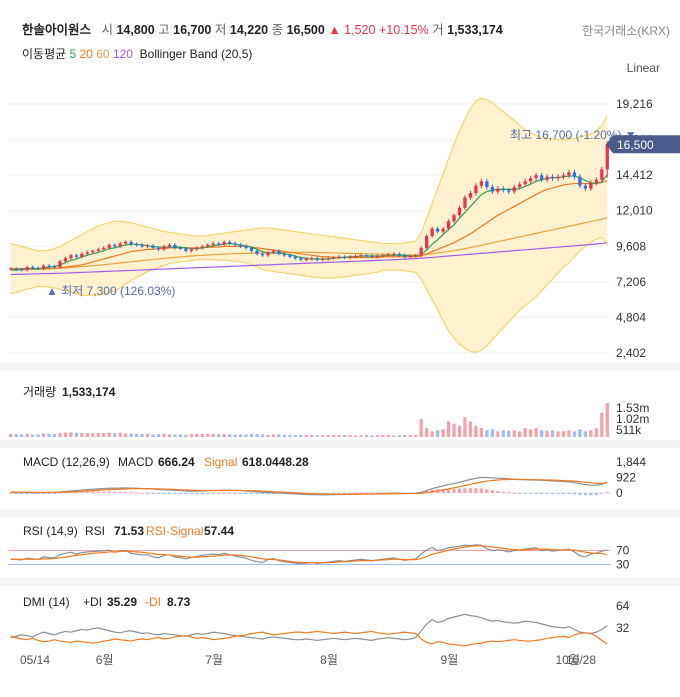 The width and height of the screenshot is (680, 697). What do you see at coordinates (573, 135) in the screenshot?
I see `high-annotation: 최고 16,700 (-1.20%) ▼` at bounding box center [573, 135].